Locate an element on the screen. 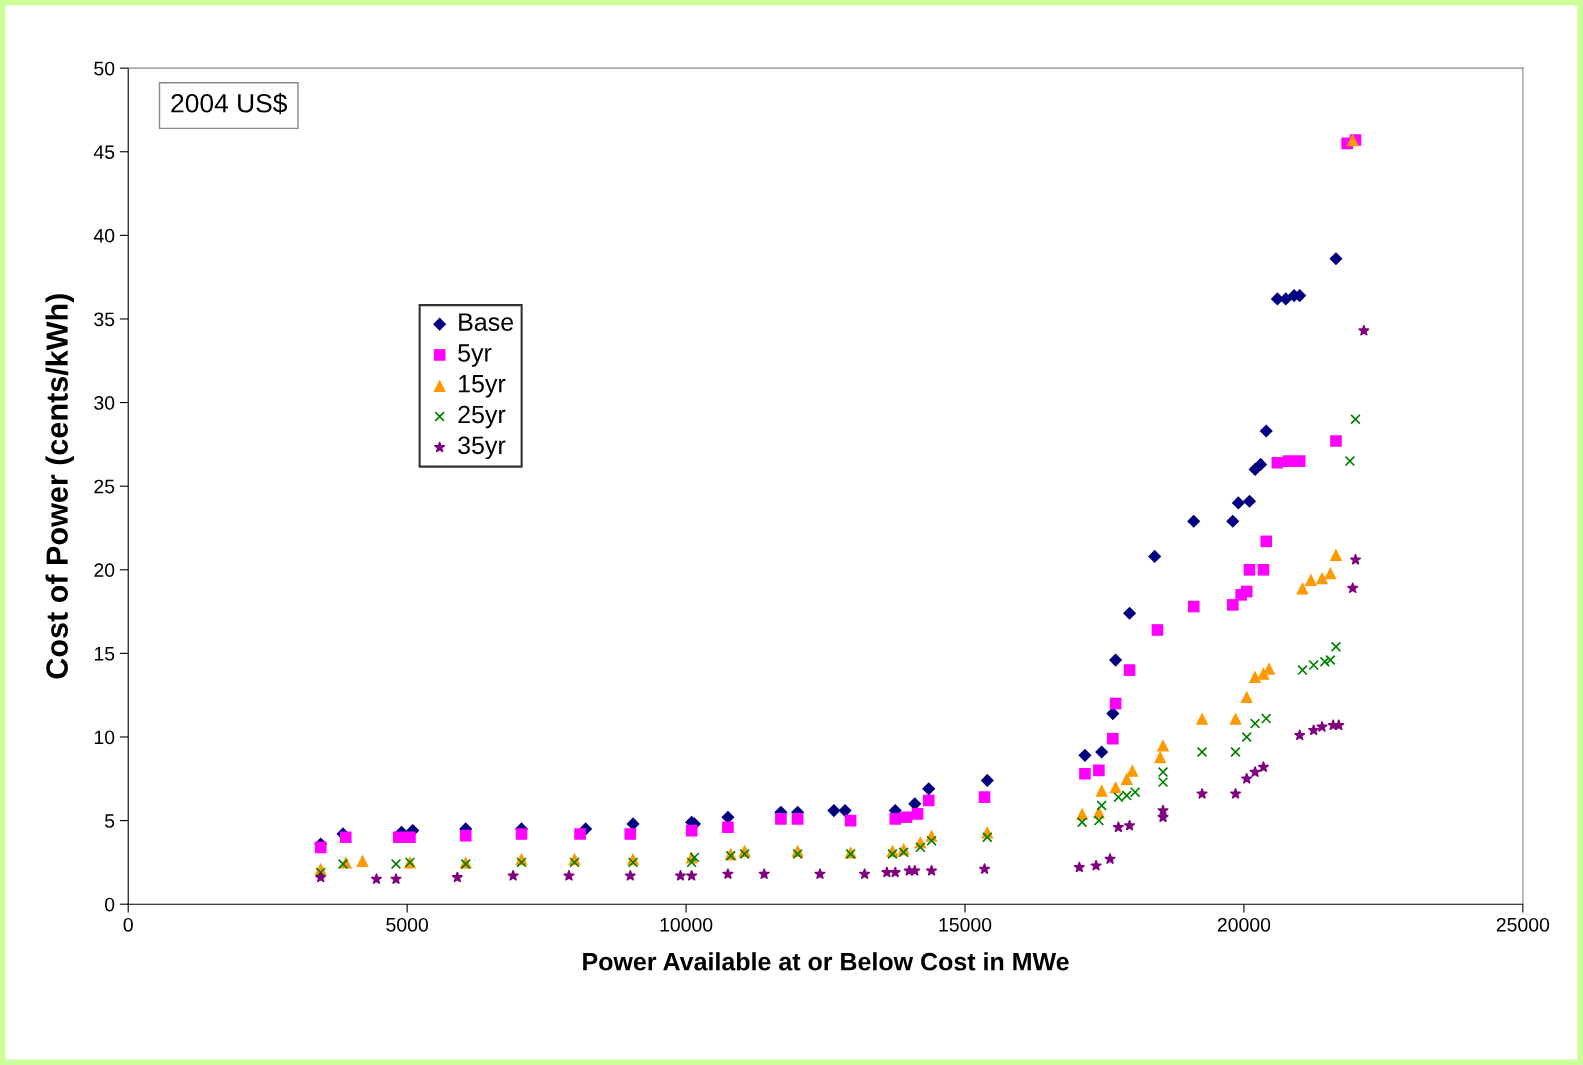 This screenshot has width=1583, height=1065. x-tick-label: 10000 is located at coordinates (686, 924).